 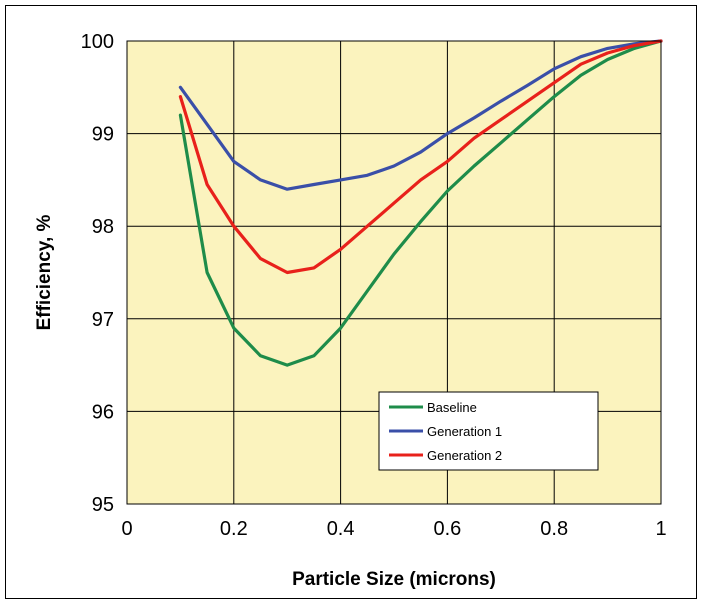 What do you see at coordinates (103, 135) in the screenshot?
I see `y-tick-label: 99` at bounding box center [103, 135].